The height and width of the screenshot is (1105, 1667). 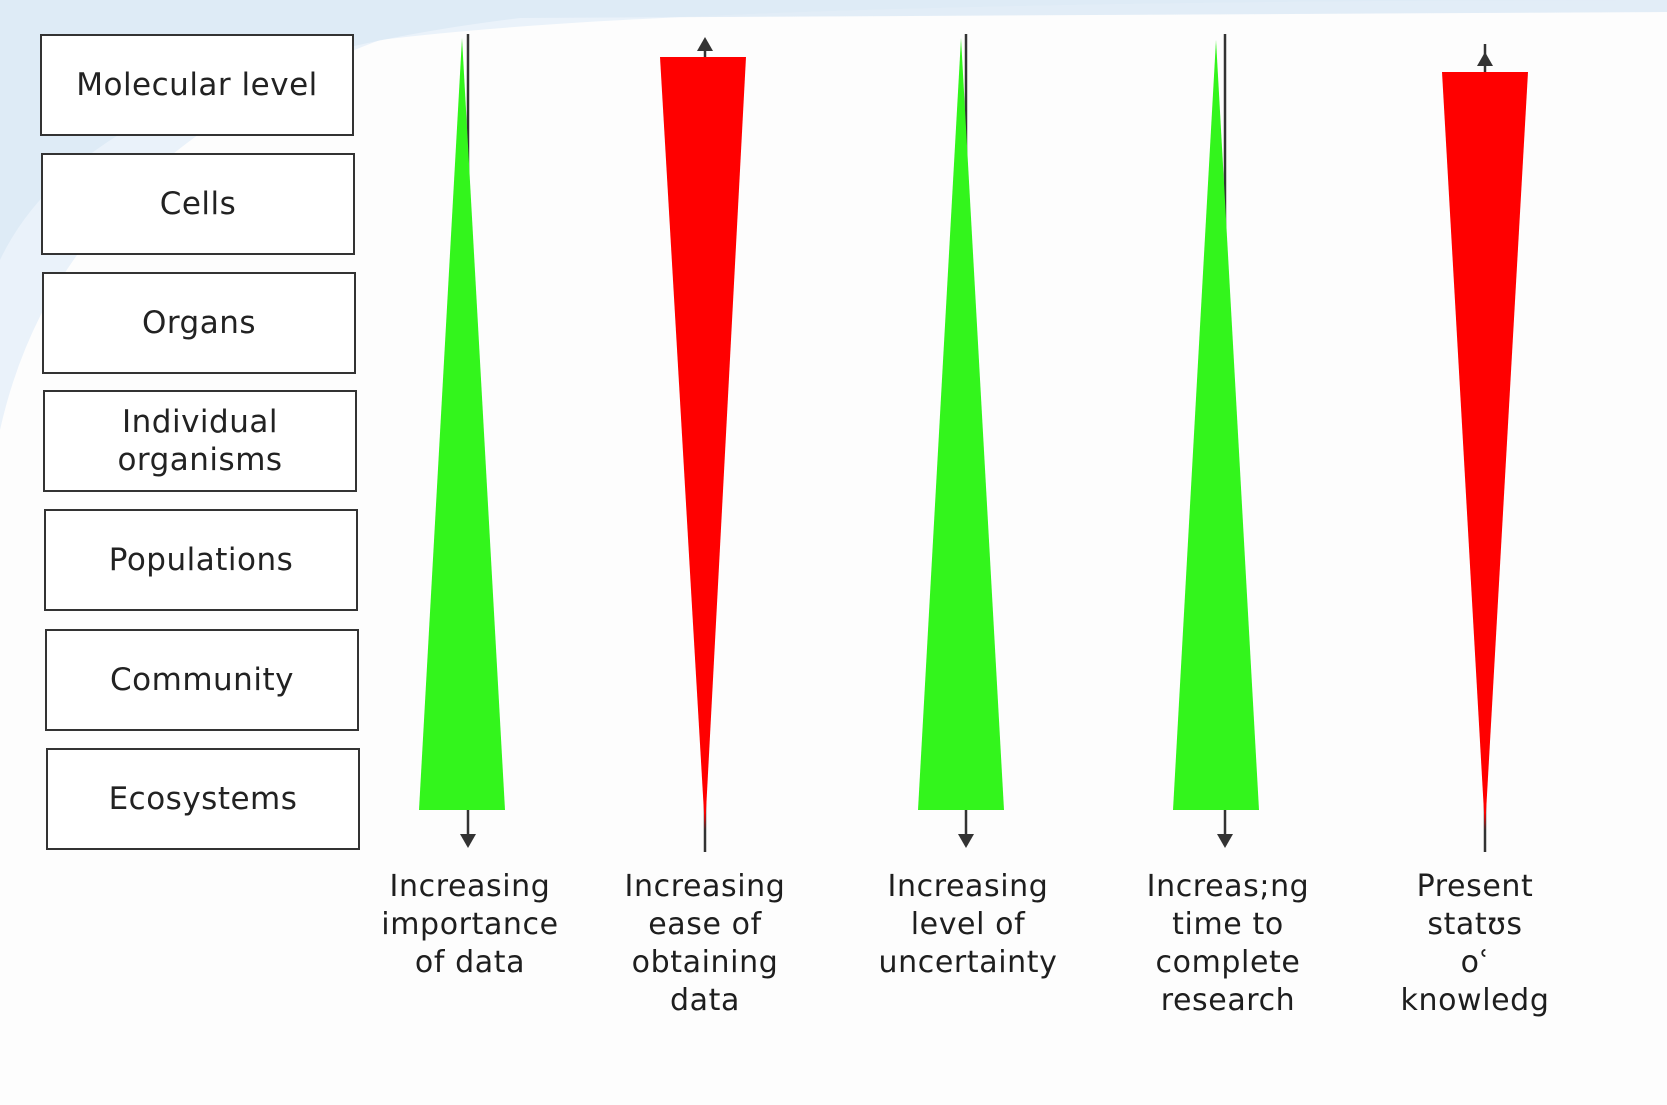 I want to click on caption-line: data, so click(x=705, y=1000).